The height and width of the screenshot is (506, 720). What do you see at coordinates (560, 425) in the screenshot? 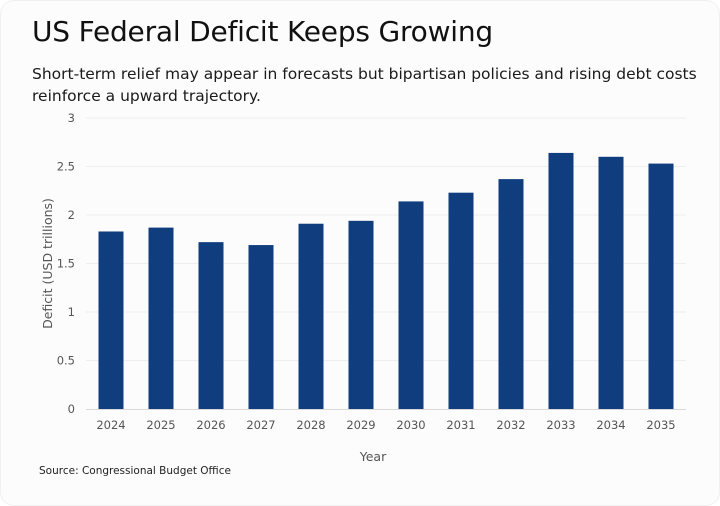
I see `x-tick-label: 2033` at bounding box center [560, 425].